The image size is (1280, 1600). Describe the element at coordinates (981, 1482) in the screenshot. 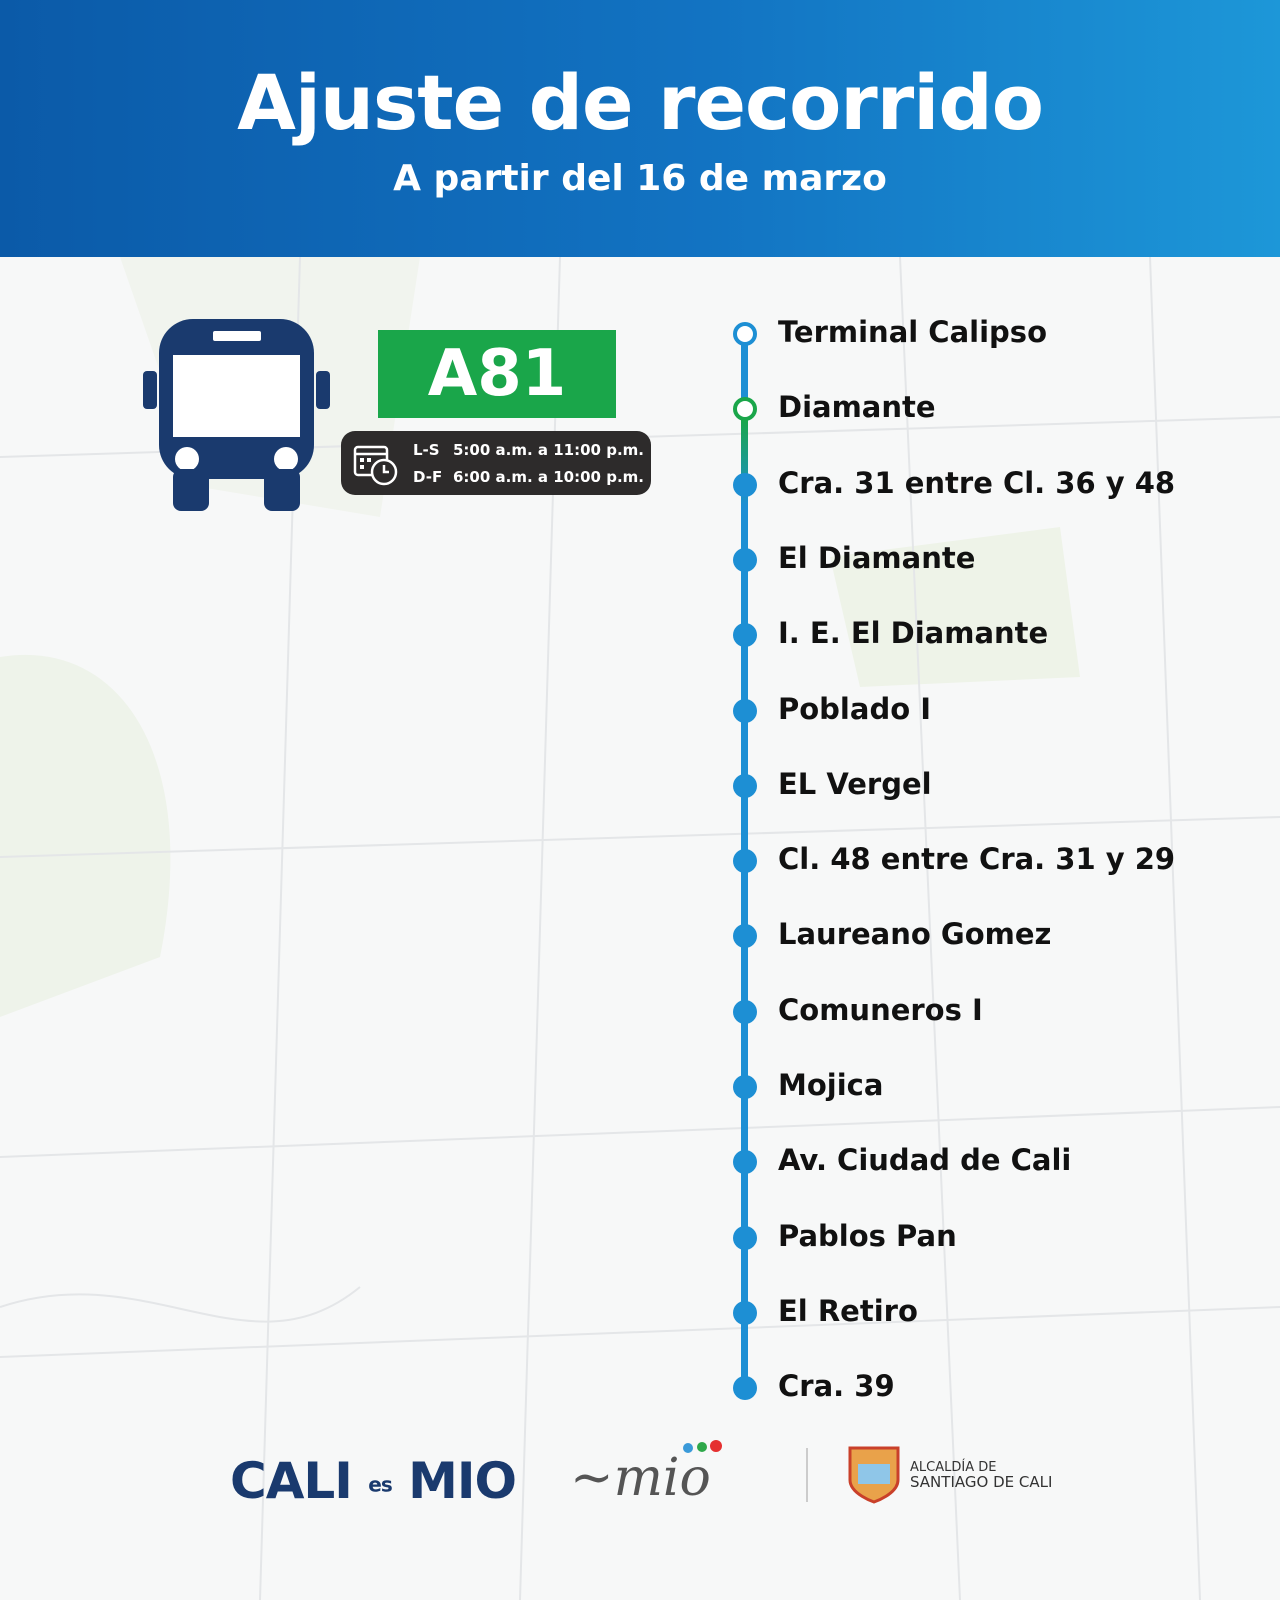

I see `alcaldia-line2: SANTIAGO DE CALI` at that location.